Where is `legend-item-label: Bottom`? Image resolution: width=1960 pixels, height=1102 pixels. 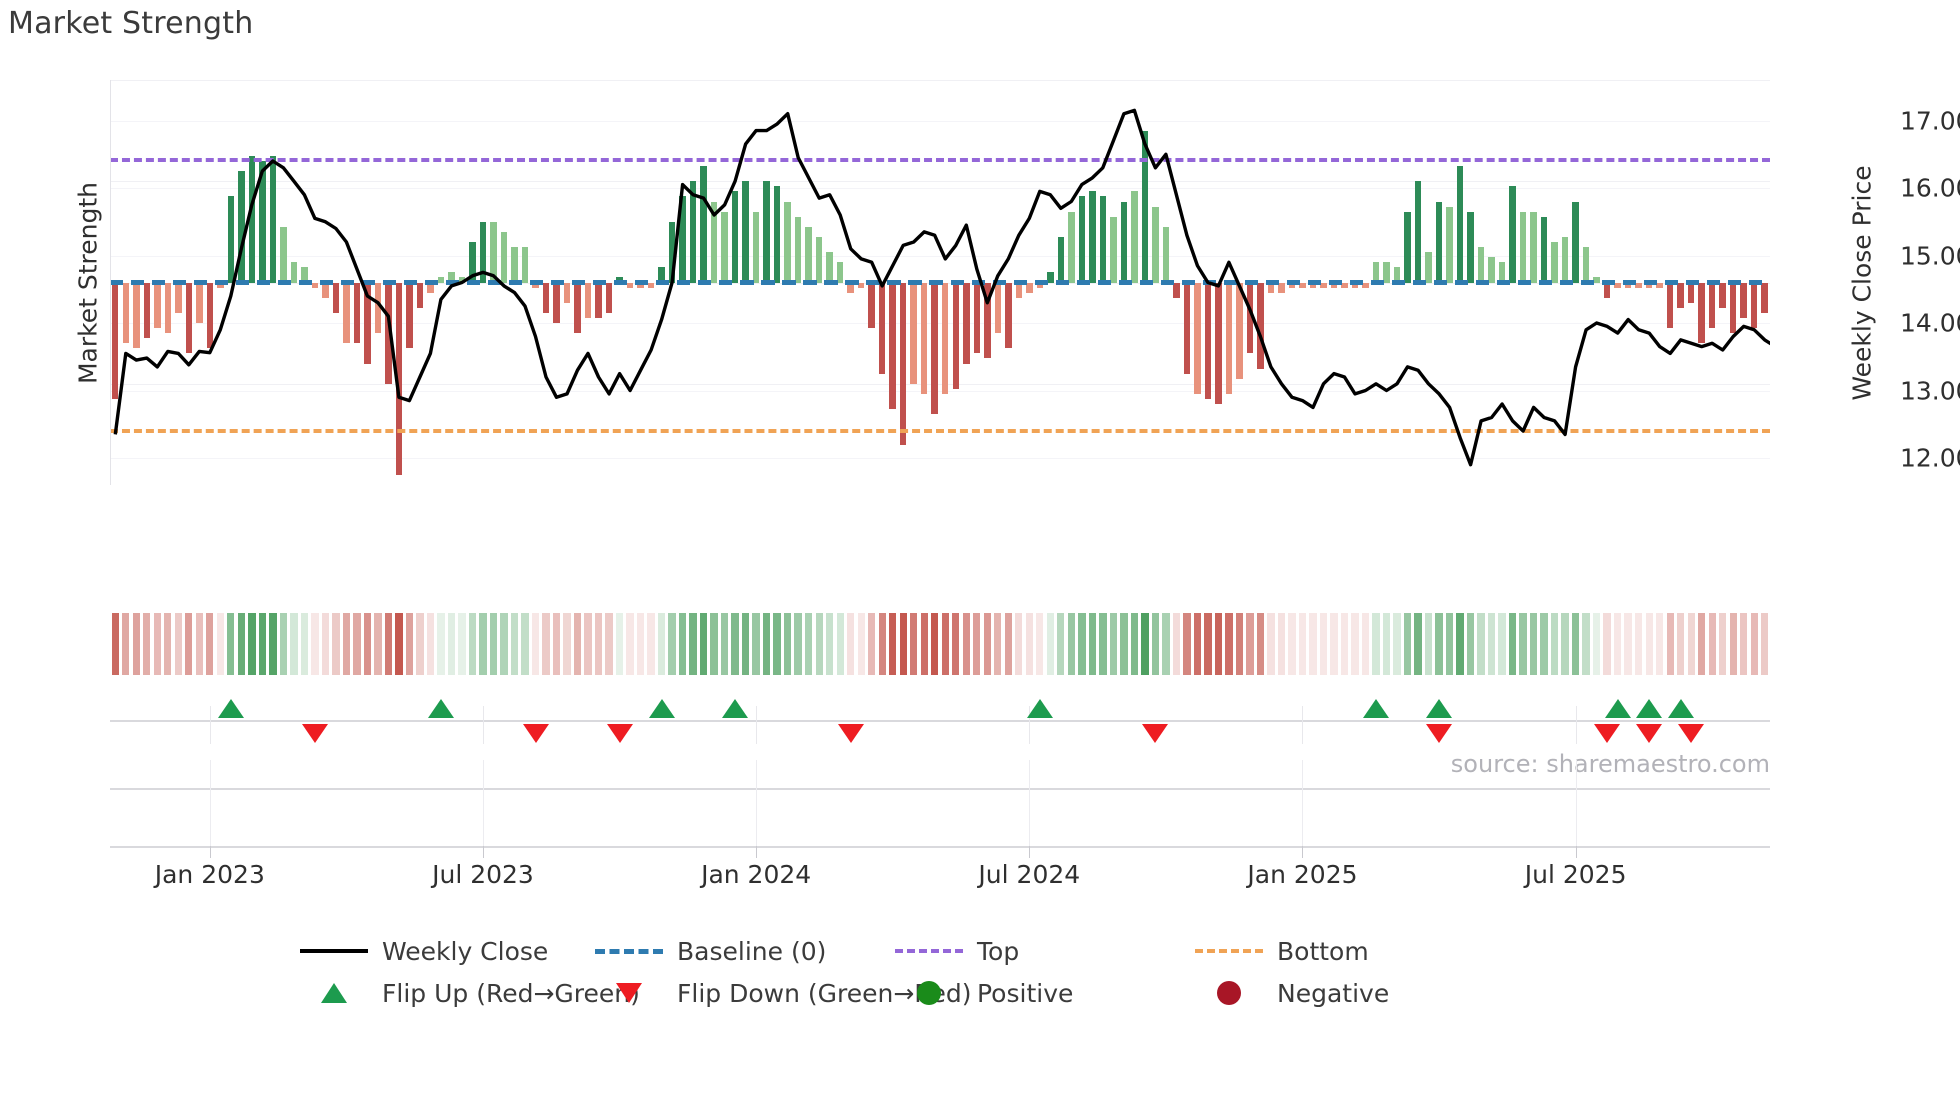
legend-item-label: Bottom is located at coordinates (1323, 951).